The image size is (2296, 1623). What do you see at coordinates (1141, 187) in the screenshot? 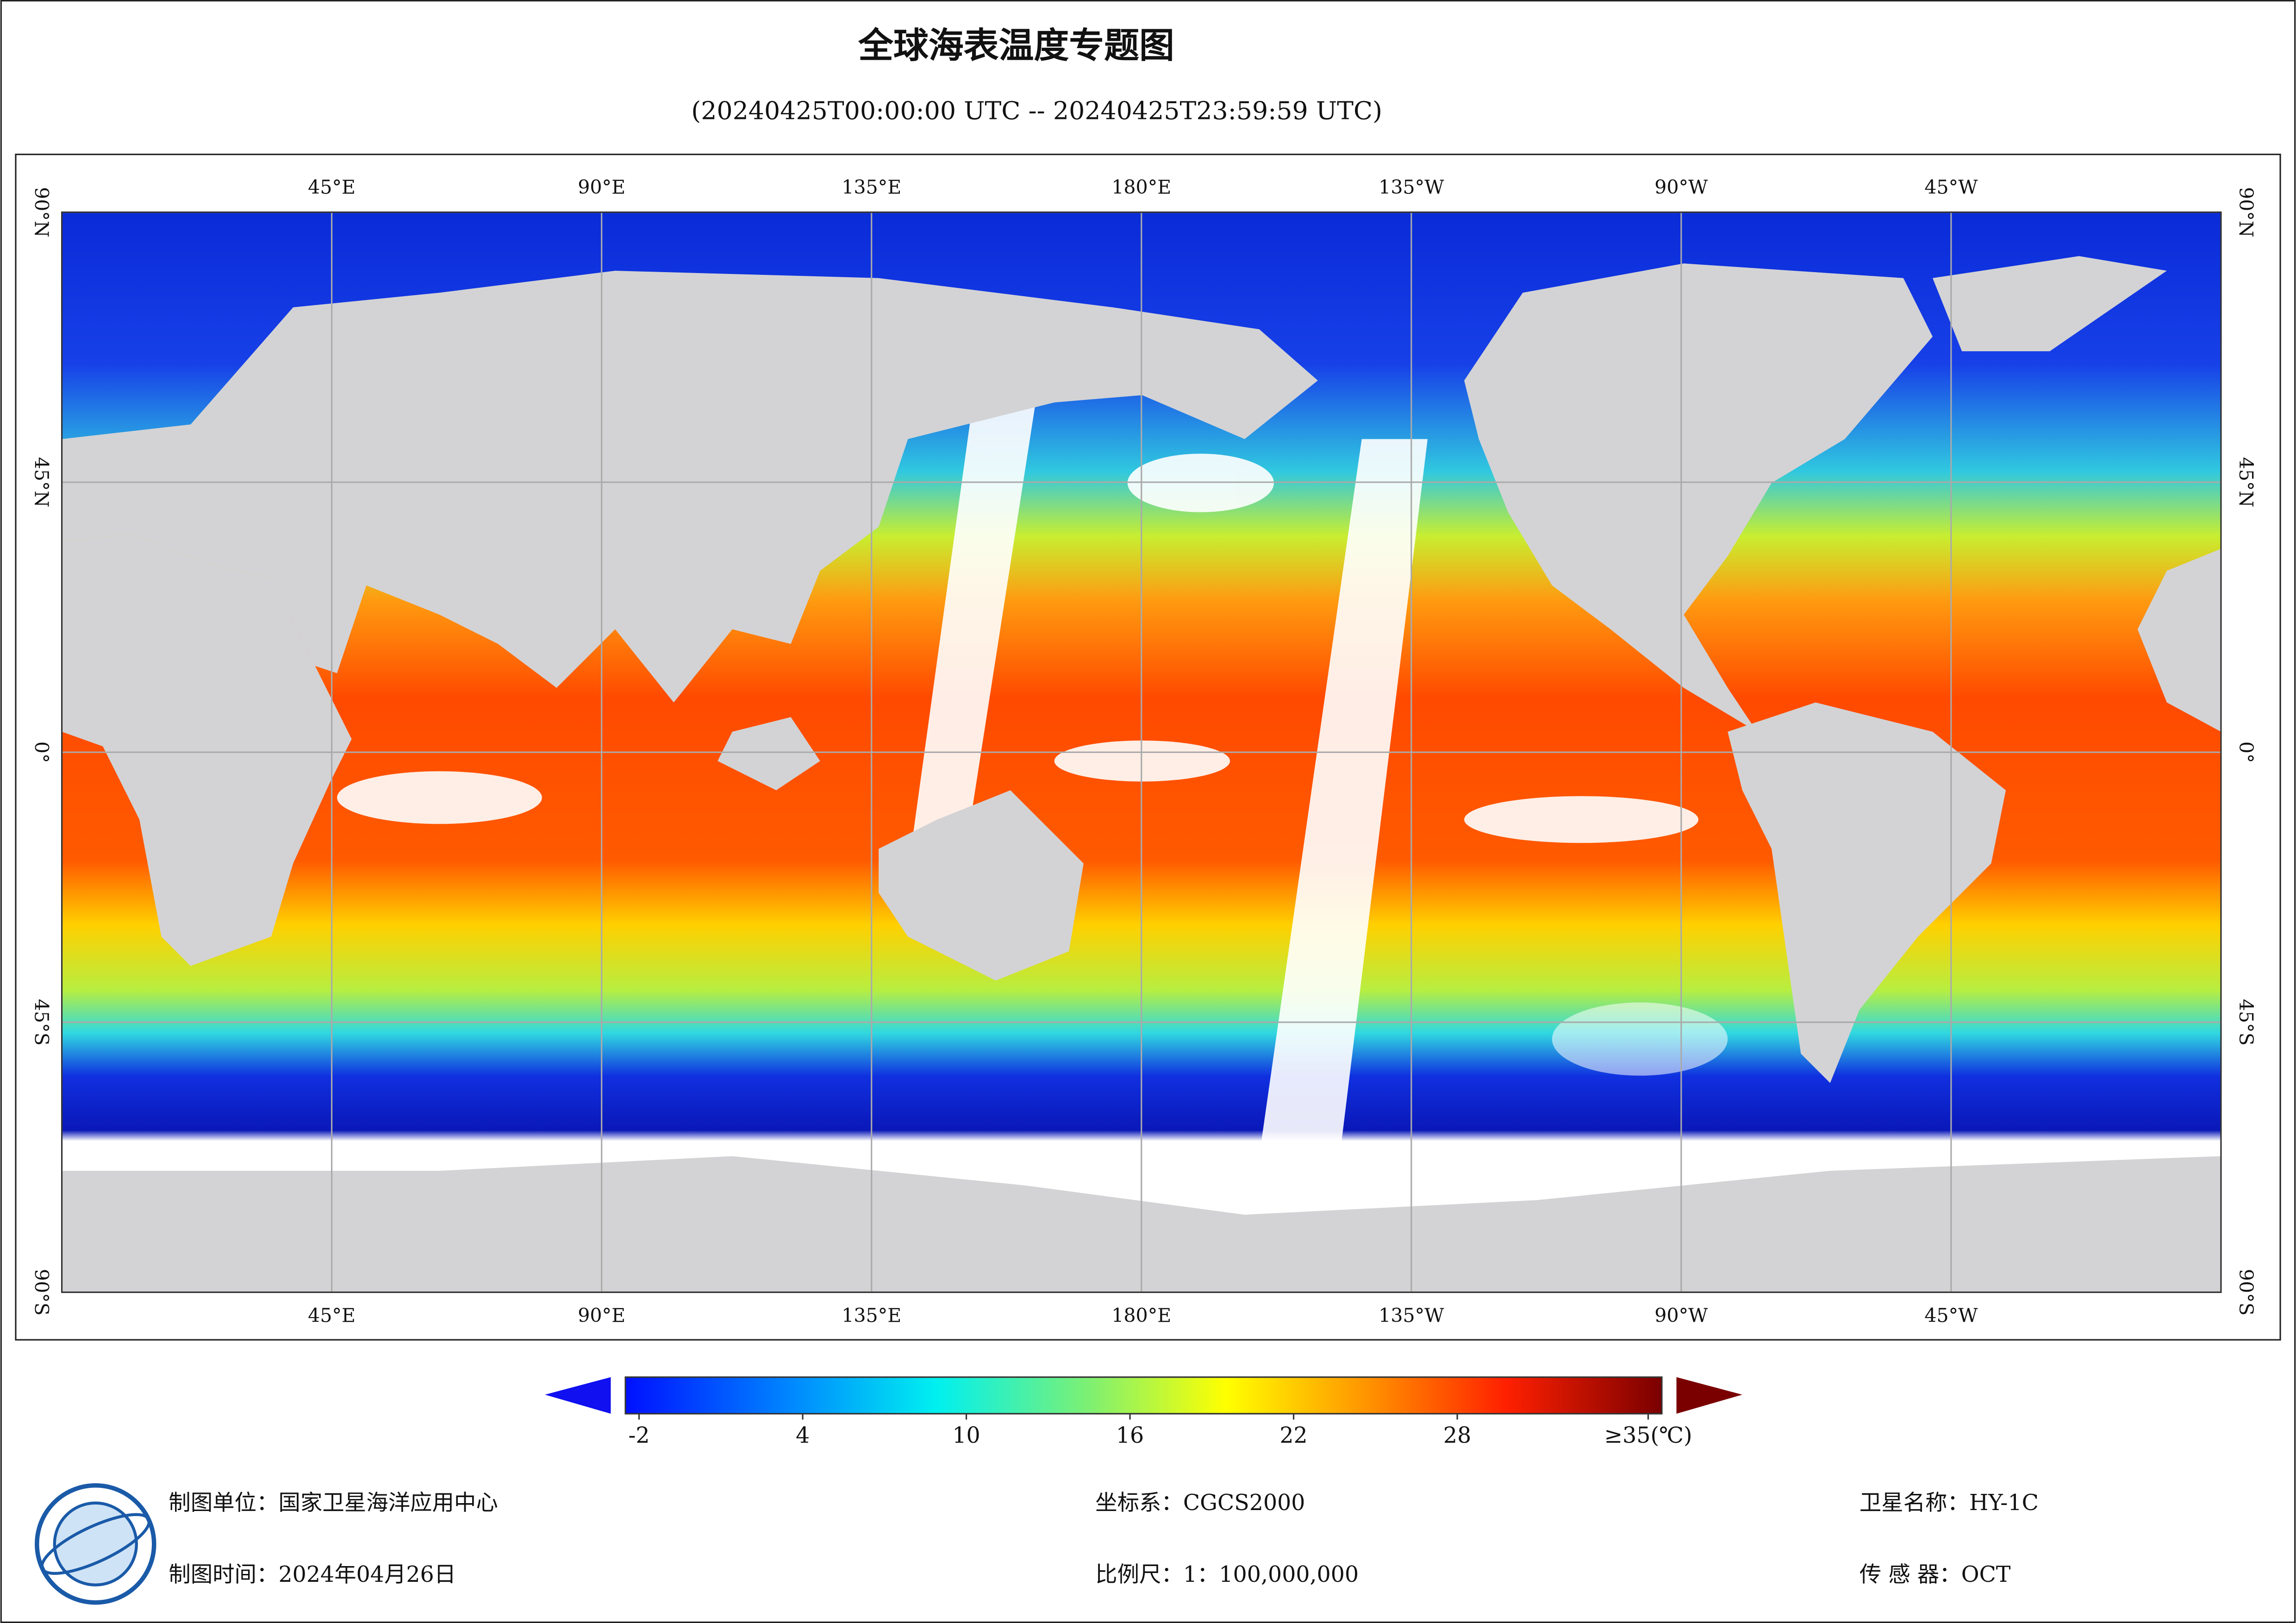
I see `lon-label-top: 180°E` at bounding box center [1141, 187].